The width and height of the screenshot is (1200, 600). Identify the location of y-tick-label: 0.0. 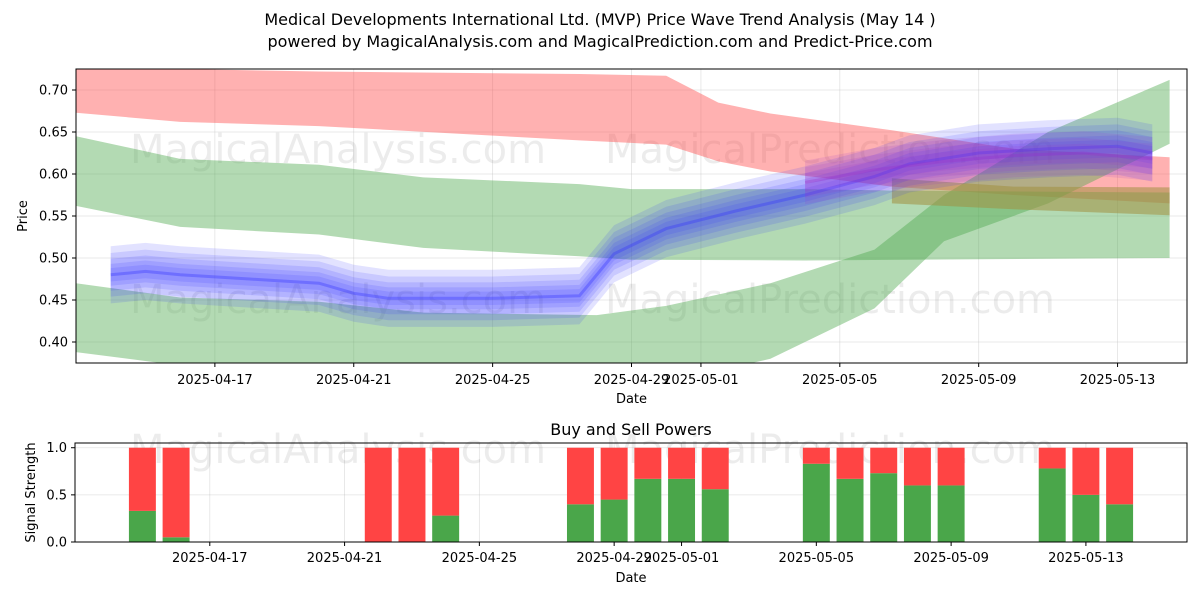
(56, 543).